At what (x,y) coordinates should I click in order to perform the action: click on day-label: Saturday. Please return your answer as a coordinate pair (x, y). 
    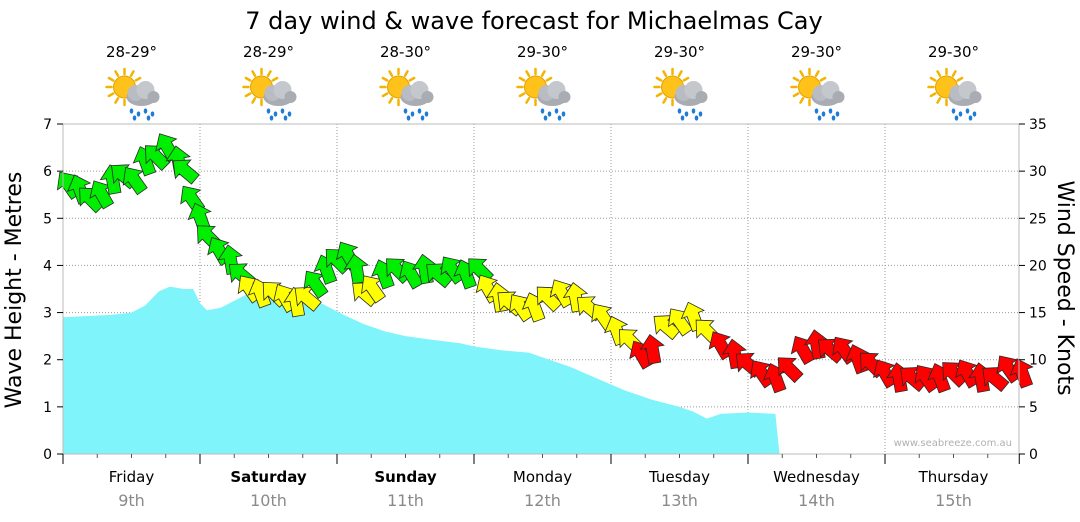
    Looking at the image, I should click on (268, 477).